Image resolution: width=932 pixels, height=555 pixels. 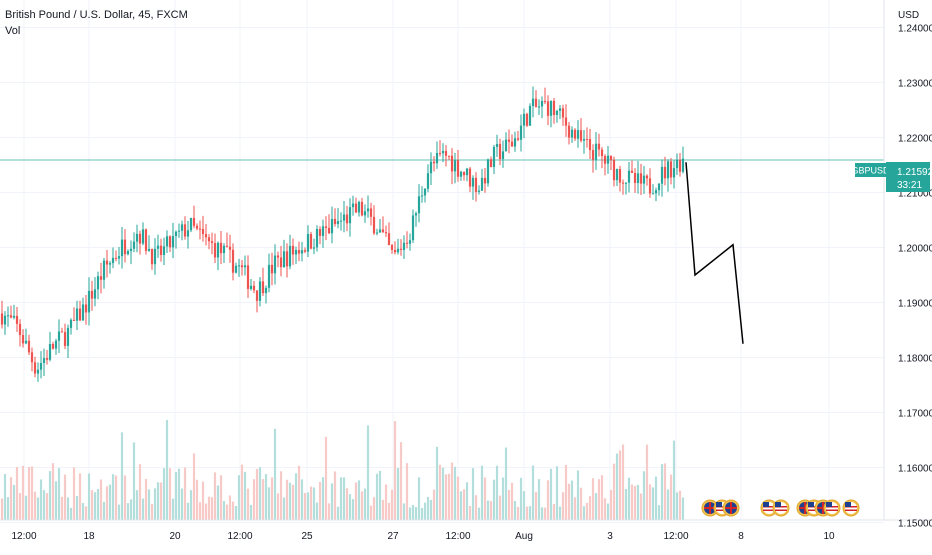 I want to click on time-tick-label: Aug, so click(x=524, y=536).